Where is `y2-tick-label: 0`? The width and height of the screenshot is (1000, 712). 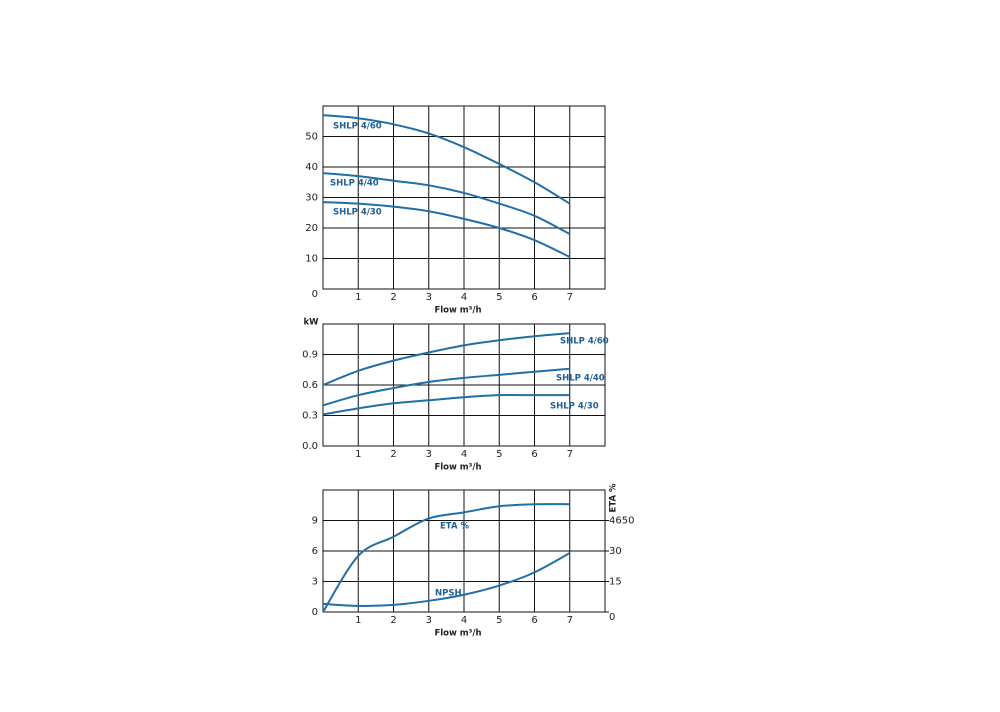
y2-tick-label: 0 is located at coordinates (612, 617).